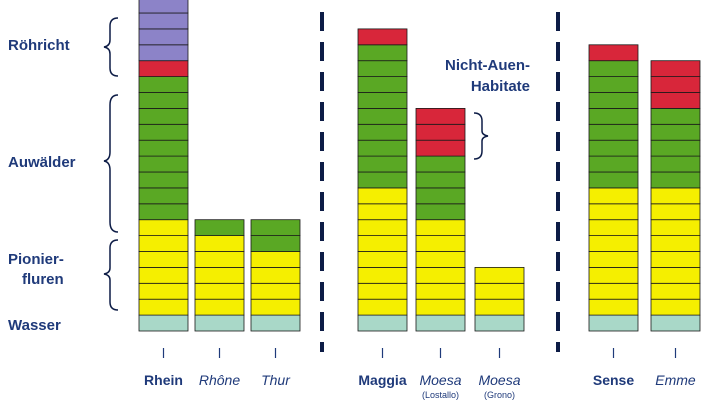 The width and height of the screenshot is (702, 406). I want to click on bar-moesa-grono, so click(499, 299).